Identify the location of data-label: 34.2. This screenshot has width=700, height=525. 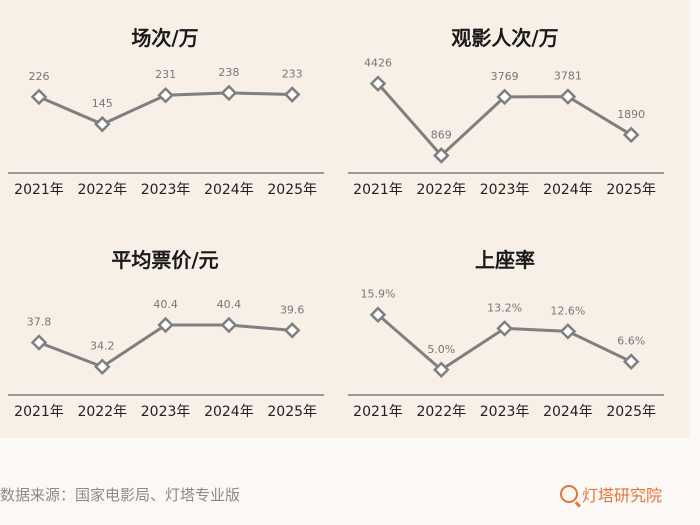
(102, 346).